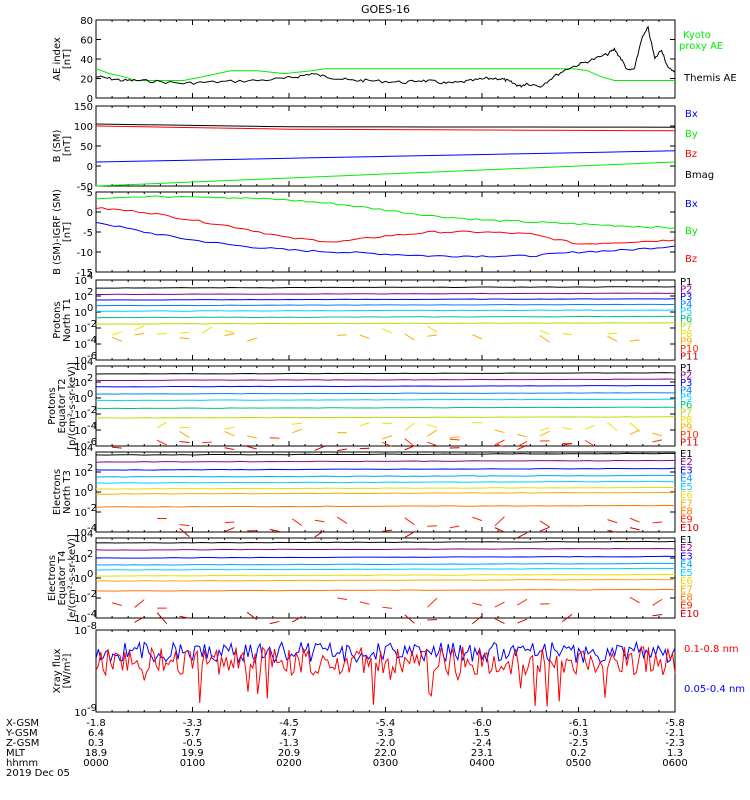 The image size is (750, 800). Describe the element at coordinates (22, 723) in the screenshot. I see `ephemeris-row-label: X-GSM` at that location.